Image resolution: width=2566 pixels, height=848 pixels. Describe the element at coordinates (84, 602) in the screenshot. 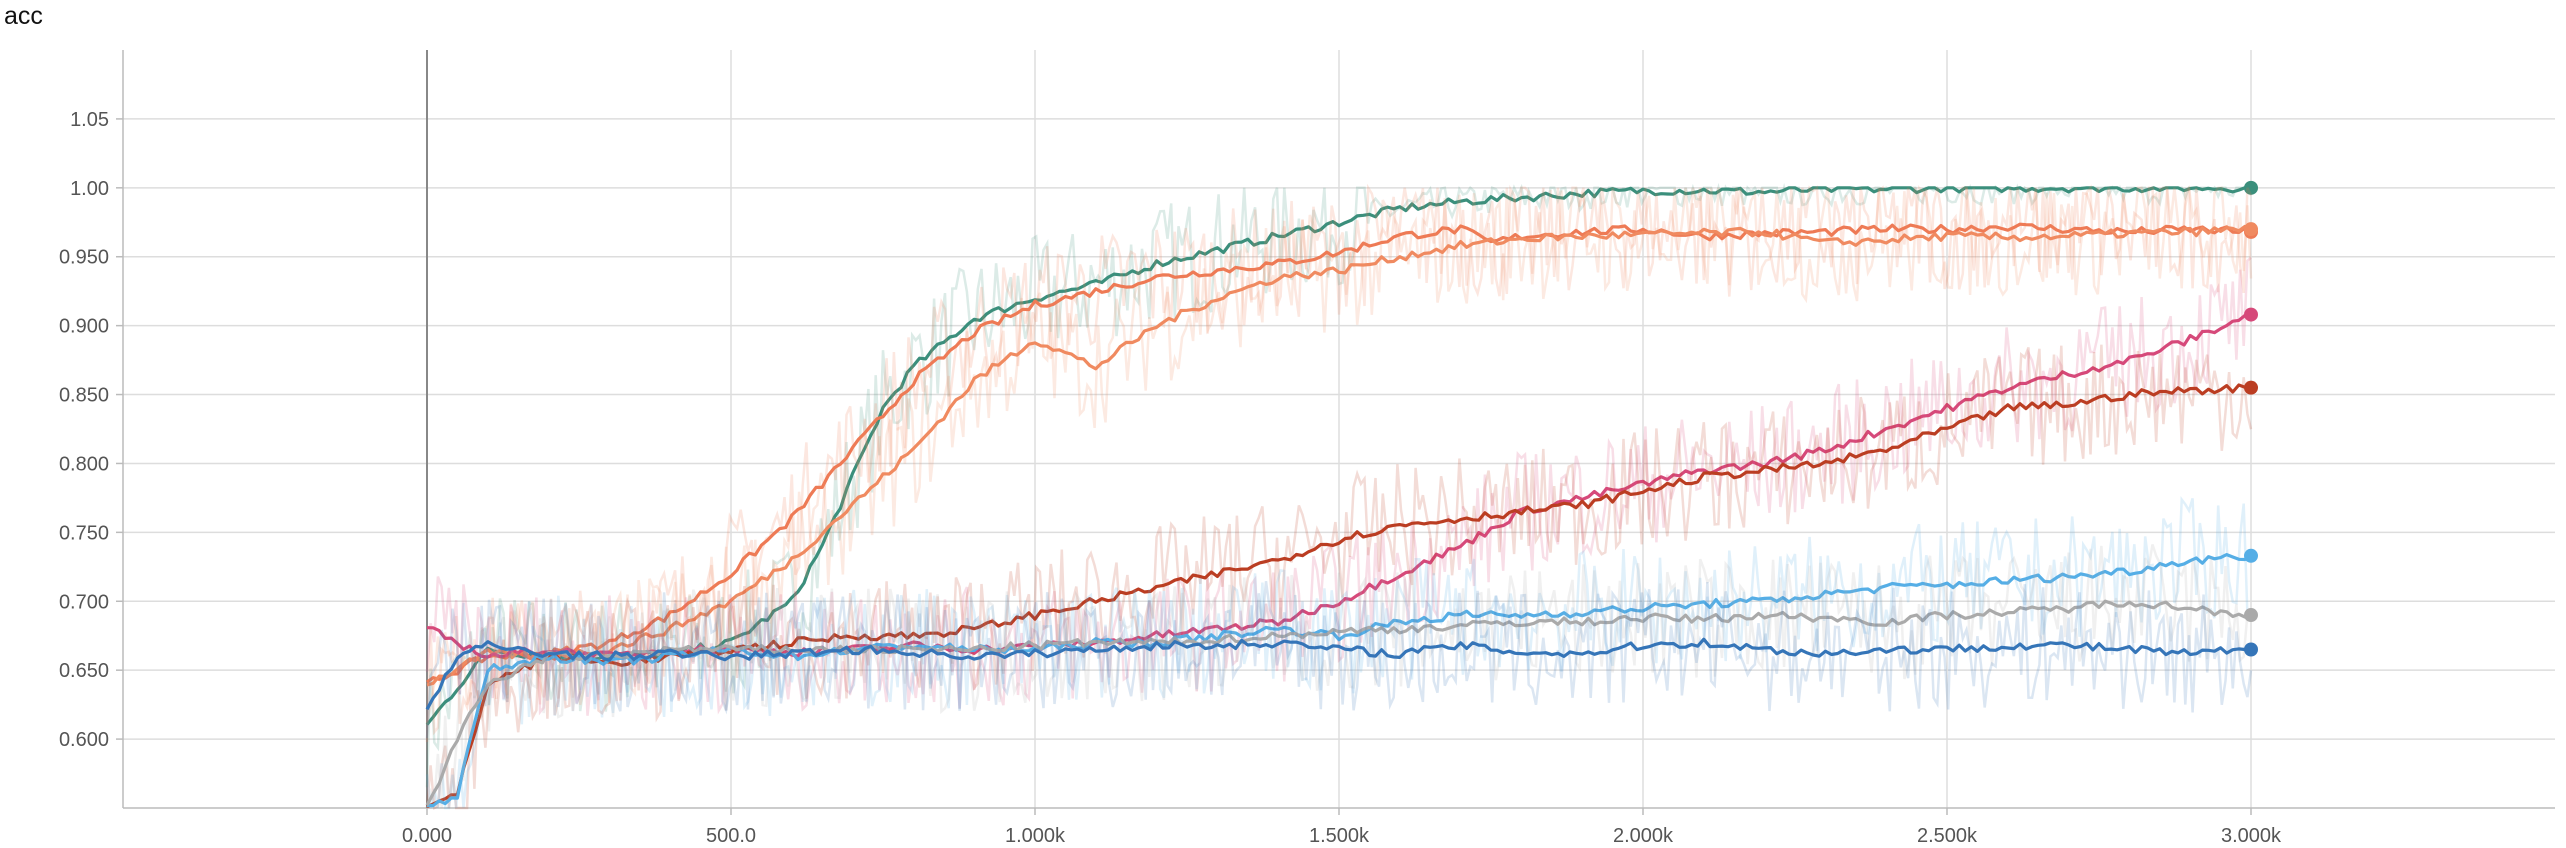

I see `y-tick-label: 0.700` at that location.